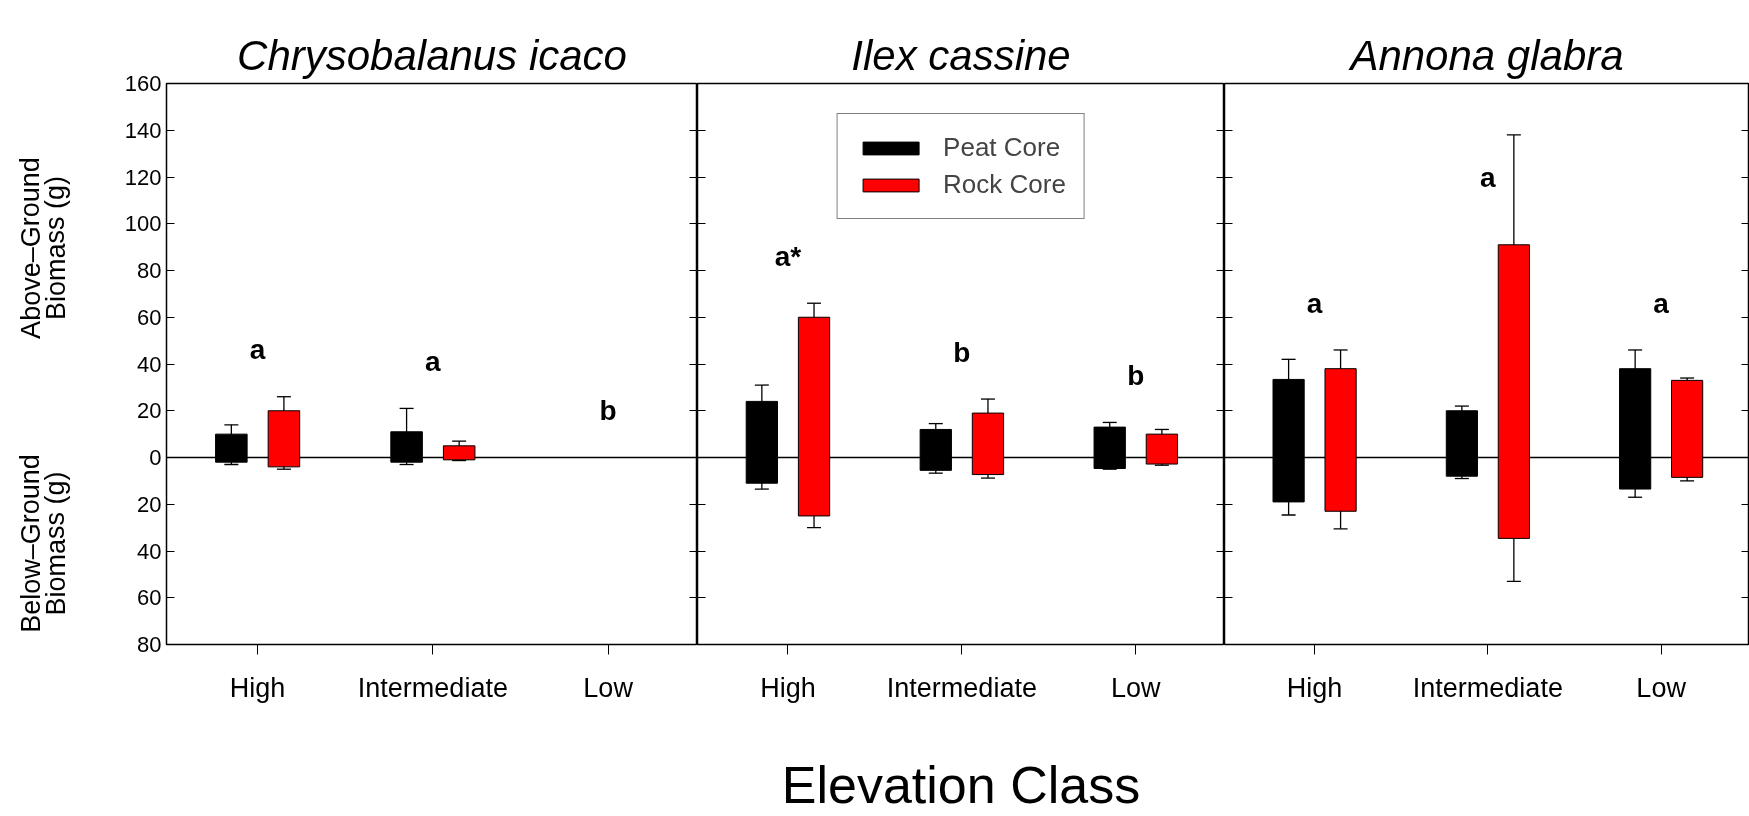 The height and width of the screenshot is (816, 1749). Describe the element at coordinates (1485, 55) in the screenshot. I see `chart-title: Annona glabra` at that location.